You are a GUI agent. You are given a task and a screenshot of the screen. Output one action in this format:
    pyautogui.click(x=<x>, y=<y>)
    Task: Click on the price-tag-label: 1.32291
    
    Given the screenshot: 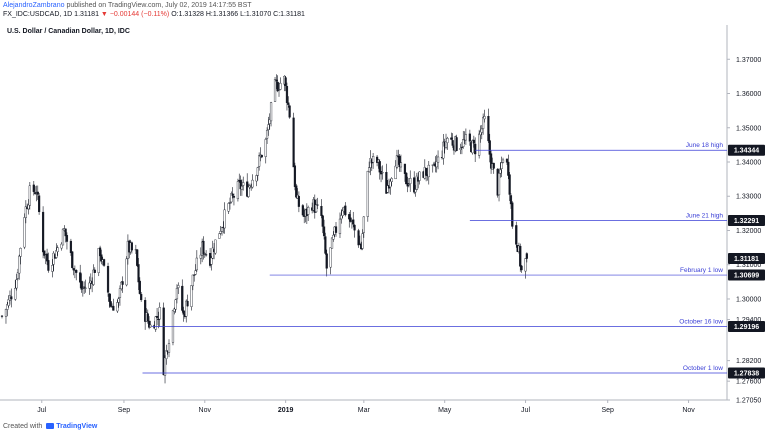 What is the action you would take?
    pyautogui.click(x=746, y=221)
    